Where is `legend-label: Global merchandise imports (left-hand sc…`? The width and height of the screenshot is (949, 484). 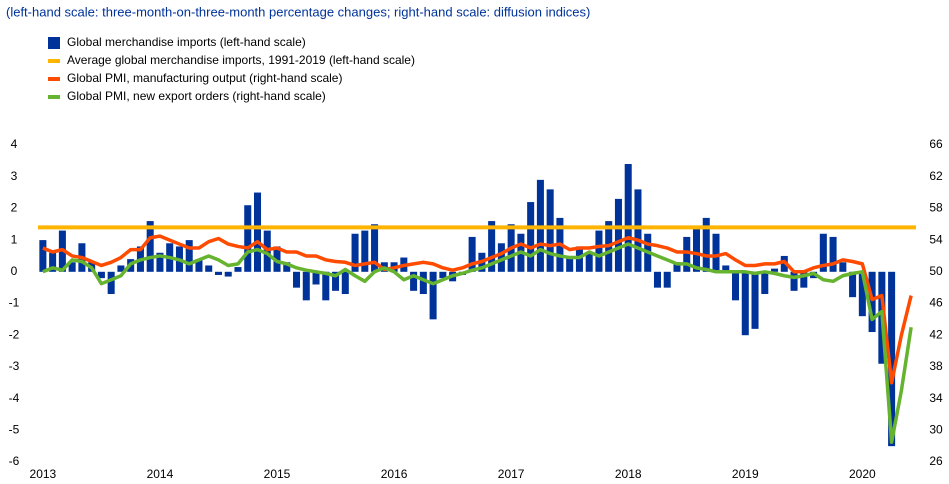 legend-label: Global merchandise imports (left-hand sc… is located at coordinates (186, 42).